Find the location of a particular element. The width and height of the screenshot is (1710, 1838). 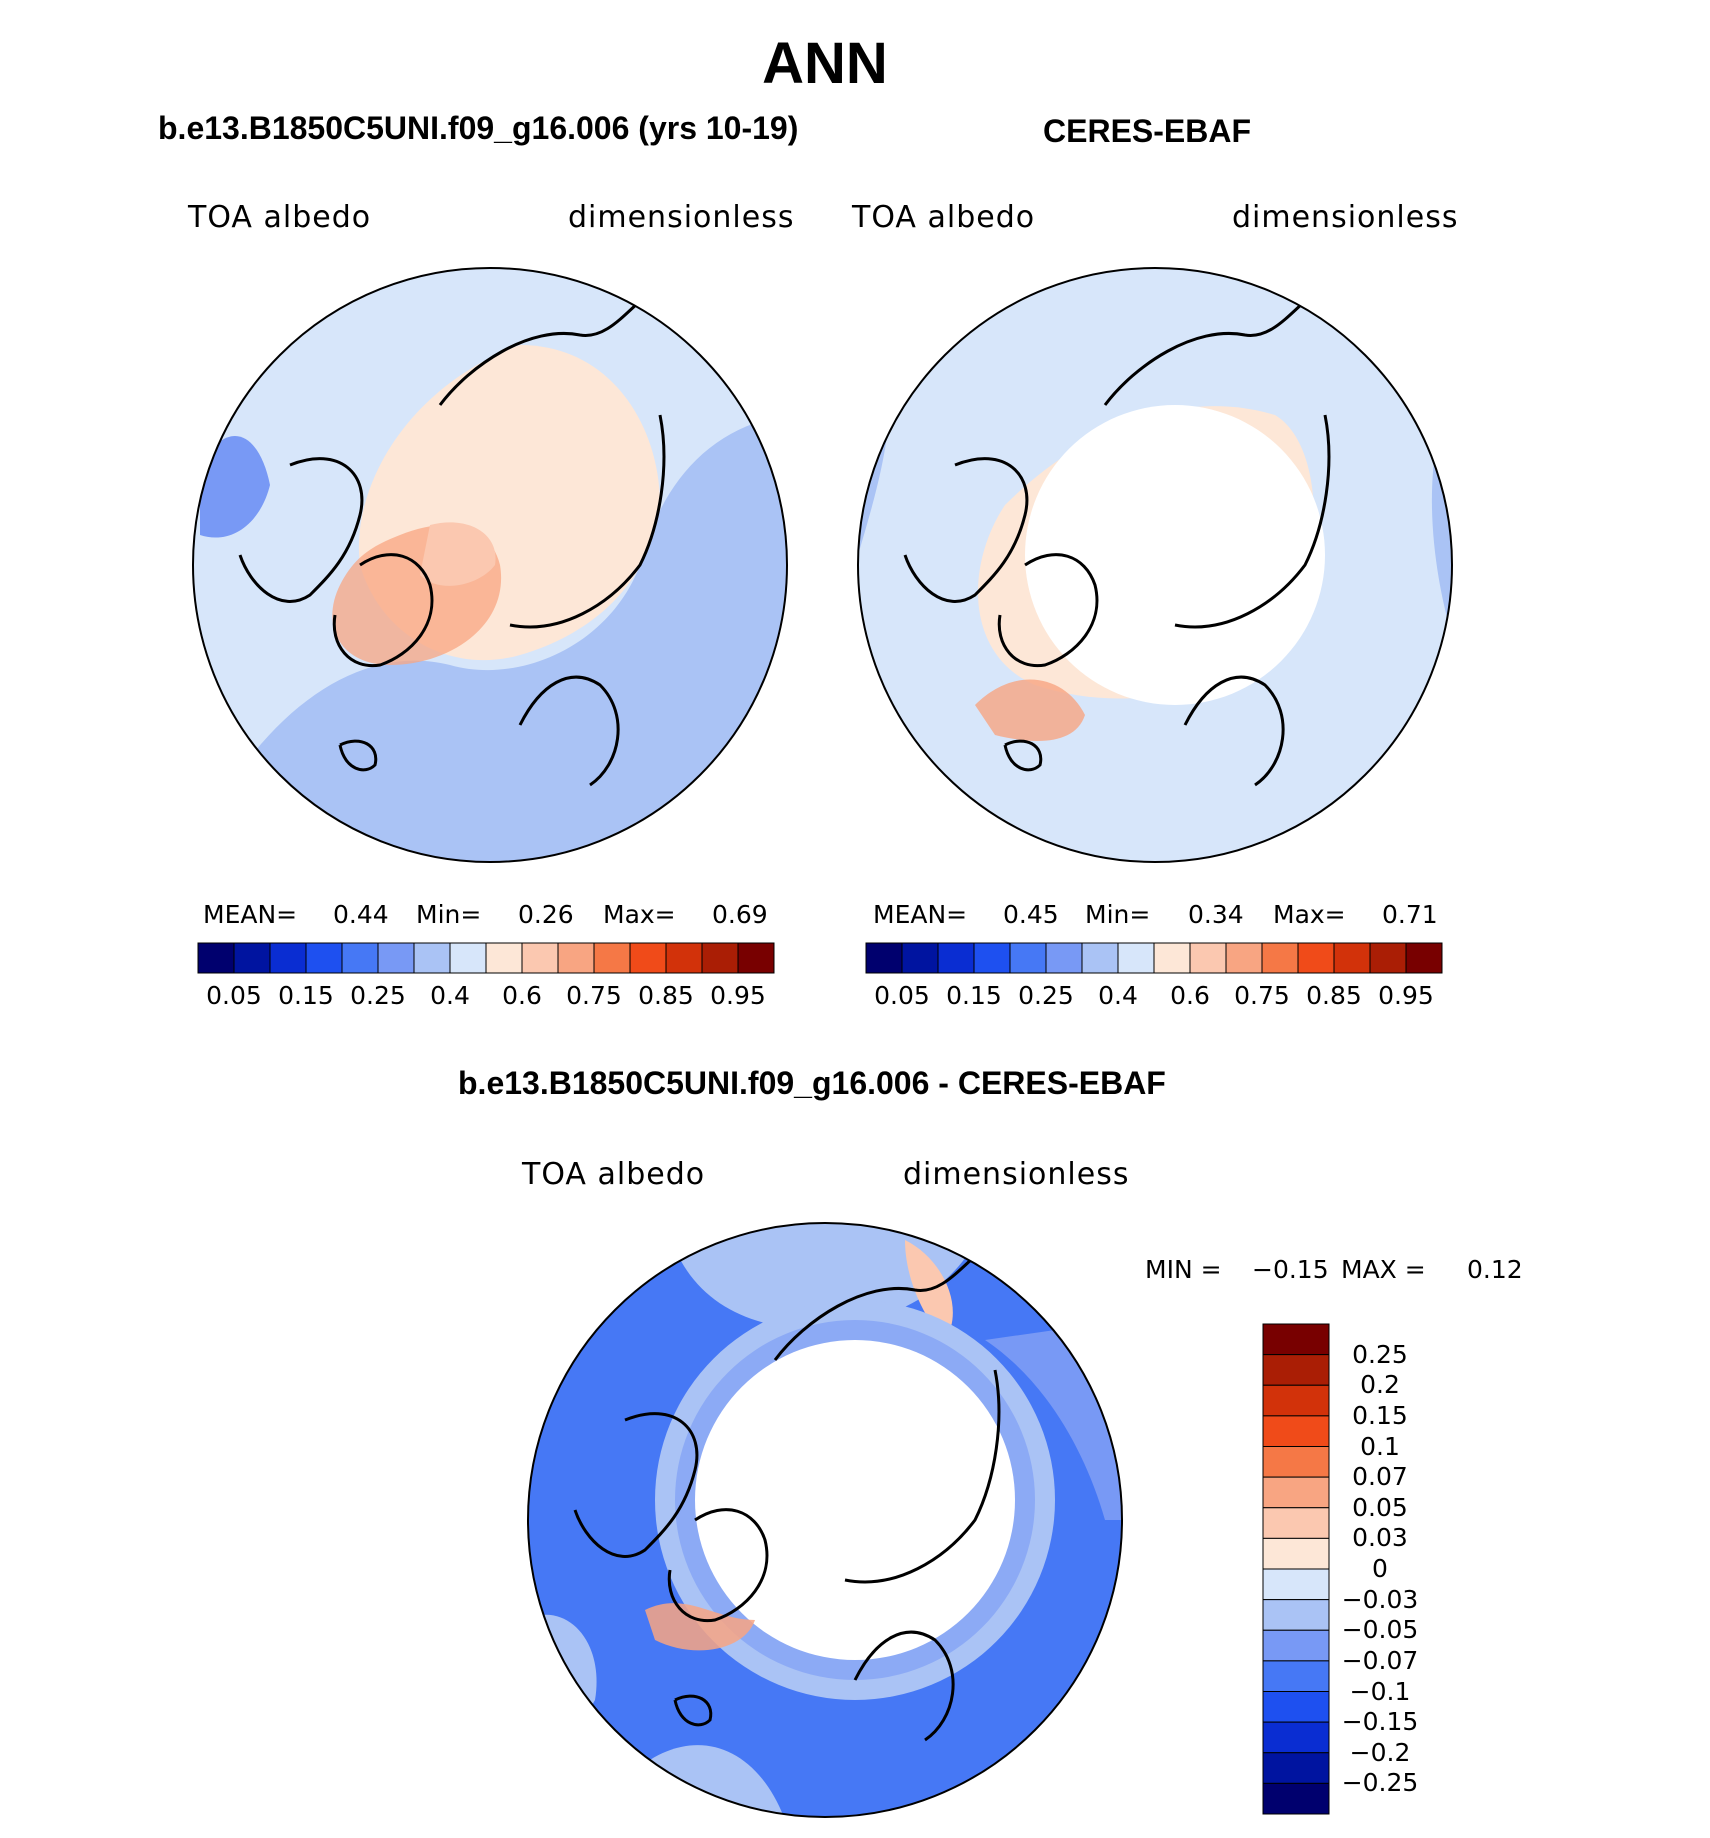

model-max-value: 0.69 is located at coordinates (740, 914).